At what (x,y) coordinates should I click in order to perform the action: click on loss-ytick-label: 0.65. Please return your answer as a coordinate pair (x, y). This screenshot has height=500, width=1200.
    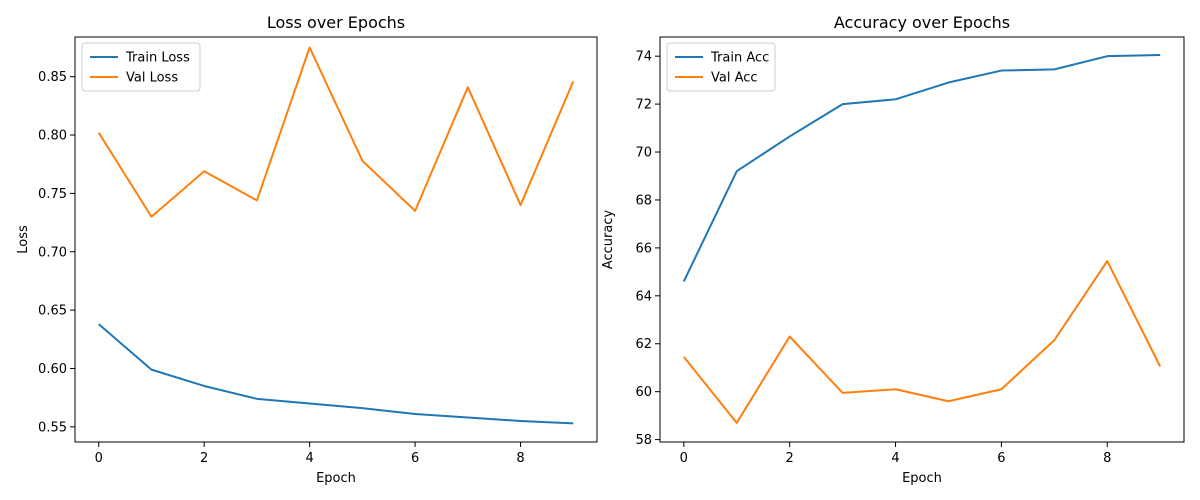
    Looking at the image, I should click on (52, 311).